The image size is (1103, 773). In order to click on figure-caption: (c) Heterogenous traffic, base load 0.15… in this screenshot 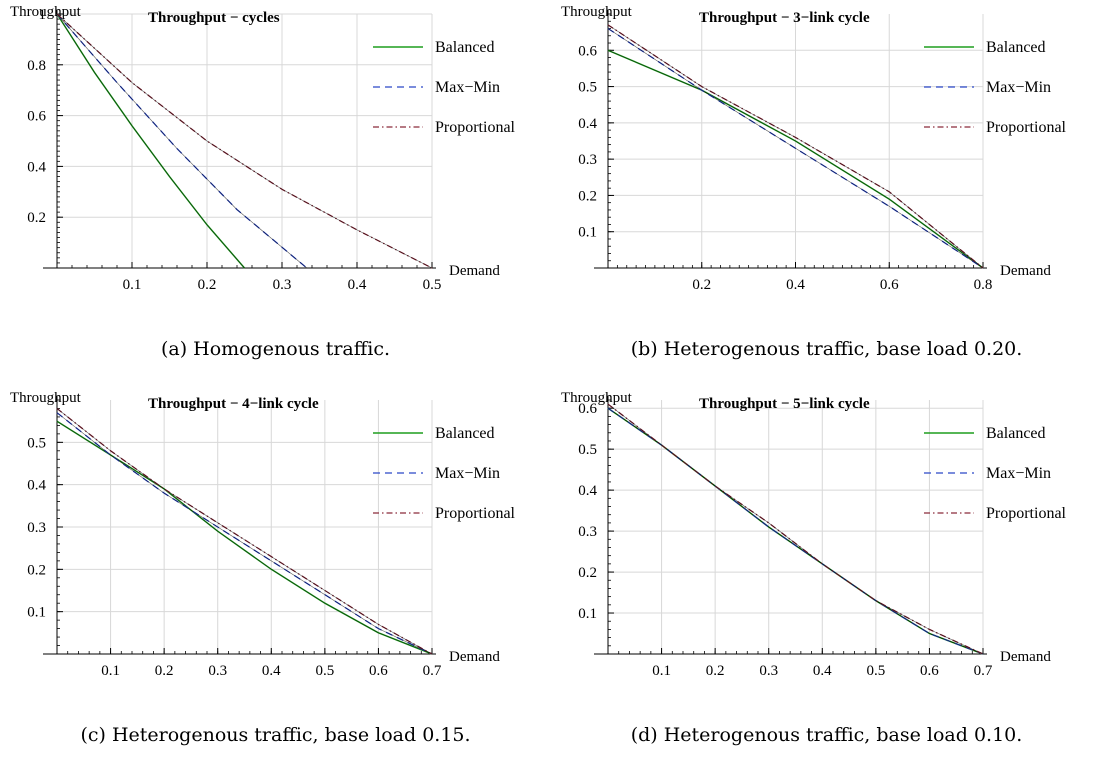, I will do `click(275, 735)`.